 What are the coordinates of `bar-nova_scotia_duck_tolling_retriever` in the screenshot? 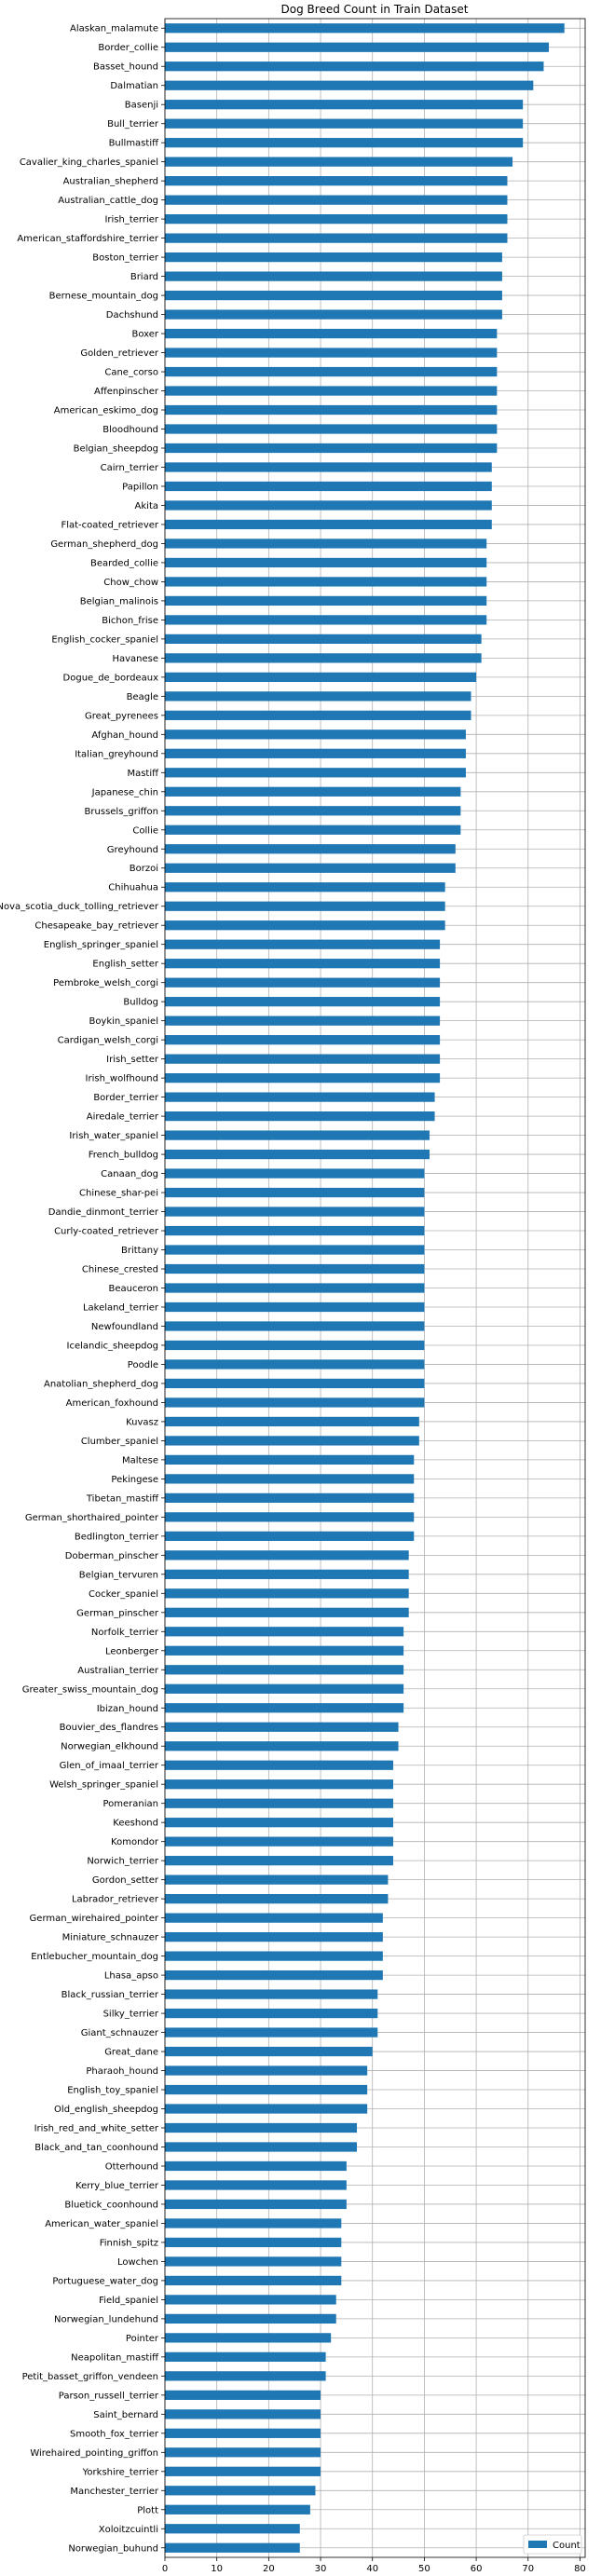 It's located at (305, 906).